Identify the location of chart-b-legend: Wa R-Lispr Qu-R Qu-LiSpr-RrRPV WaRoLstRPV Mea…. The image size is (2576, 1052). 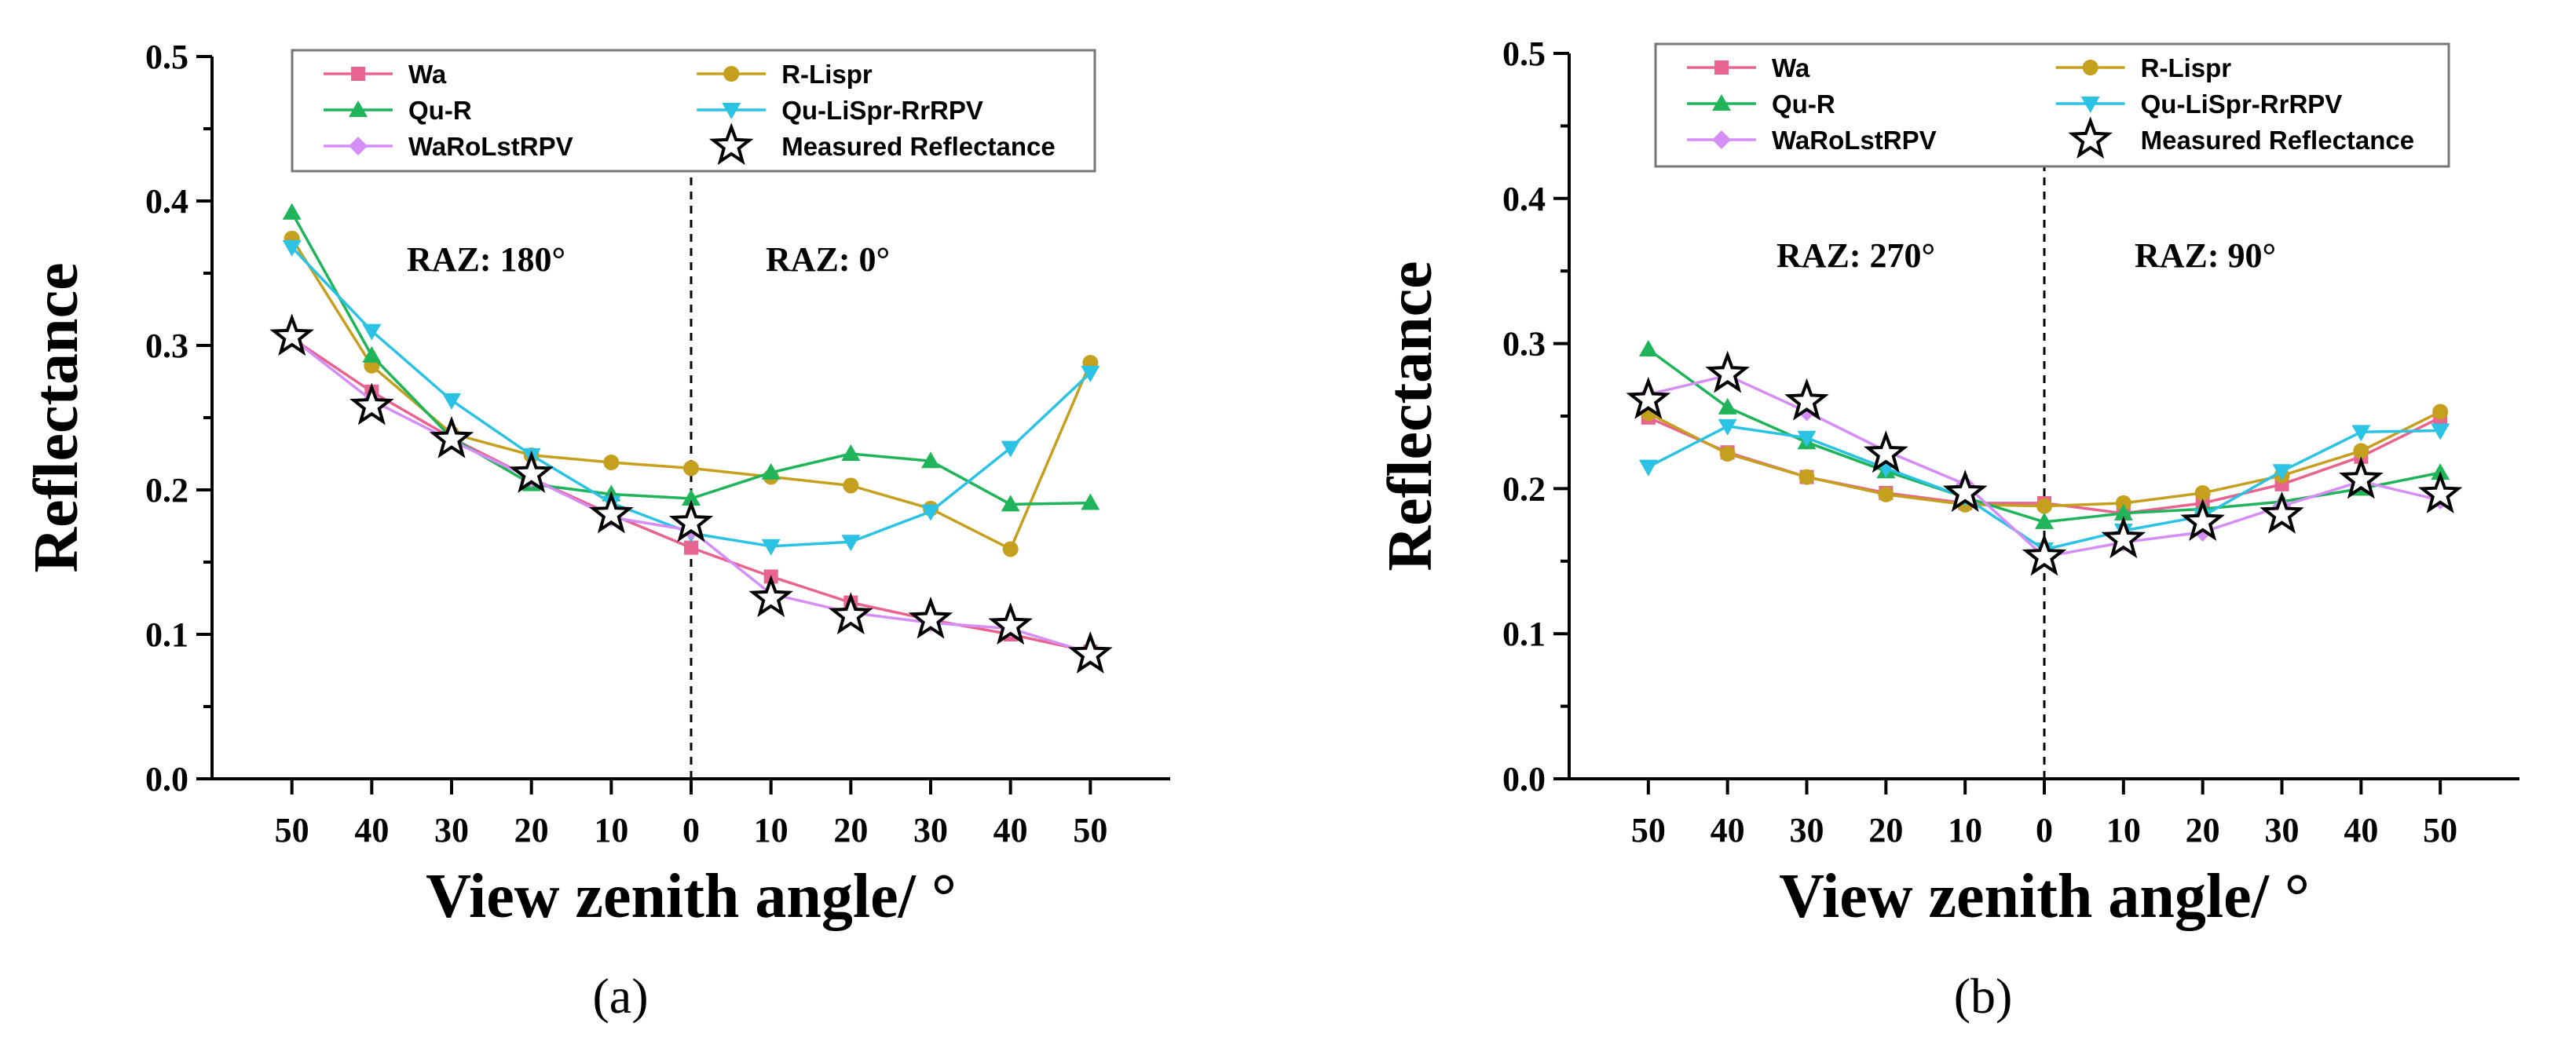
(2052, 105).